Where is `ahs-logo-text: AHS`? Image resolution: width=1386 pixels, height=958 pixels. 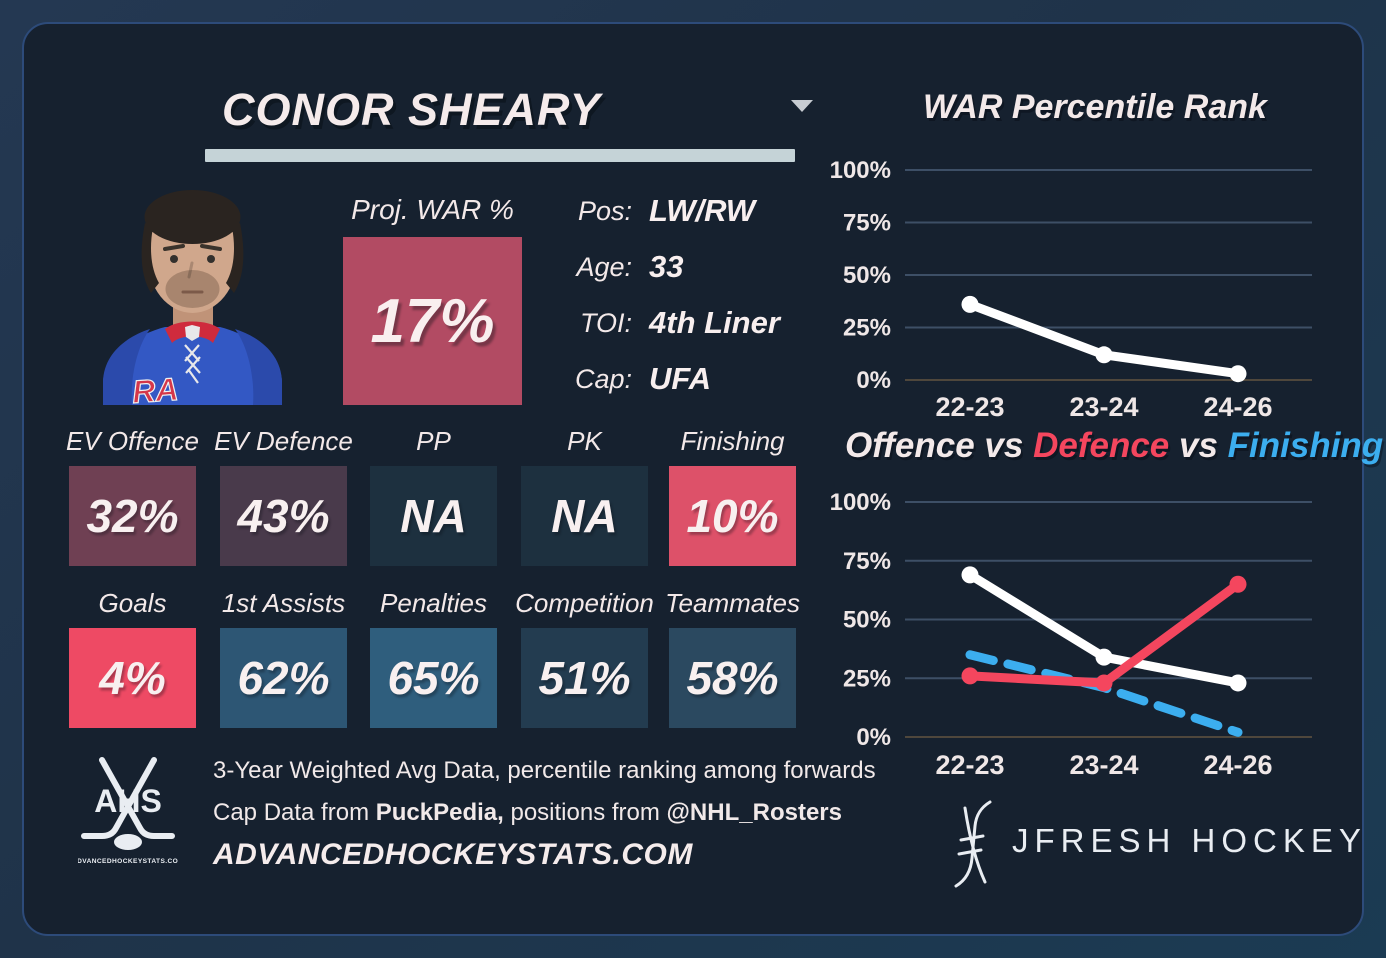 ahs-logo-text: AHS is located at coordinates (128, 801).